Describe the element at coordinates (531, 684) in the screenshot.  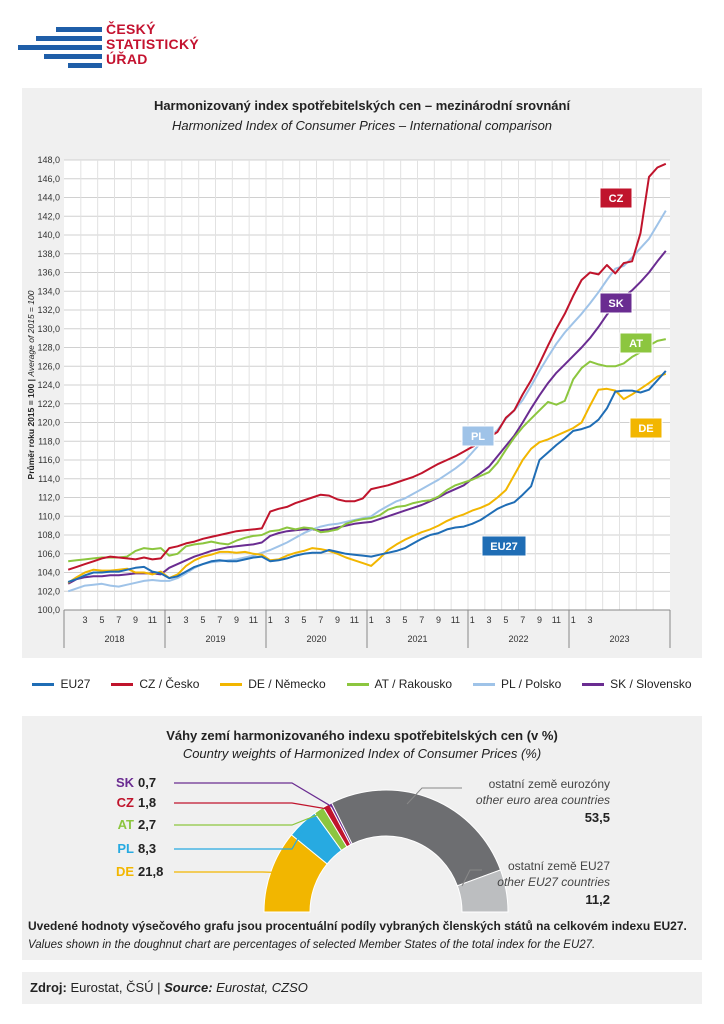
I see `legend-label: PL / Polsko` at that location.